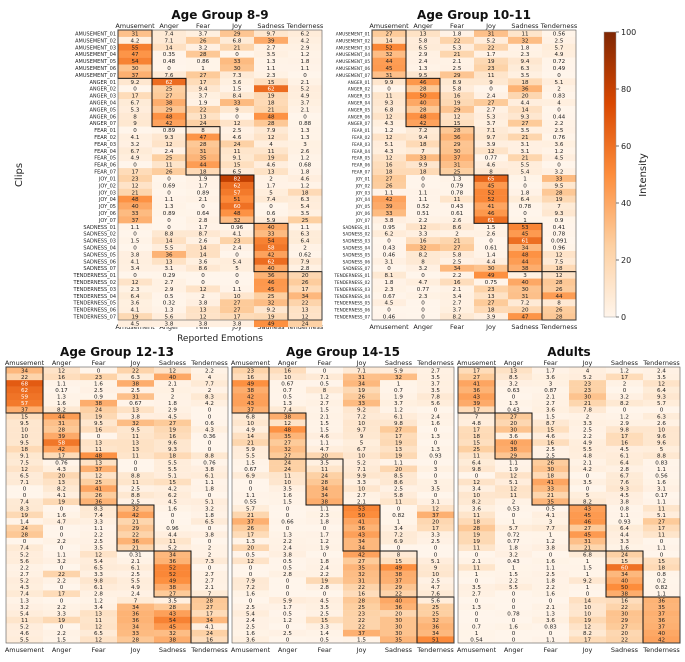 The image size is (685, 662). What do you see at coordinates (353, 75) in the screenshot?
I see `row-label: AMUSEMENT_07` at bounding box center [353, 75].